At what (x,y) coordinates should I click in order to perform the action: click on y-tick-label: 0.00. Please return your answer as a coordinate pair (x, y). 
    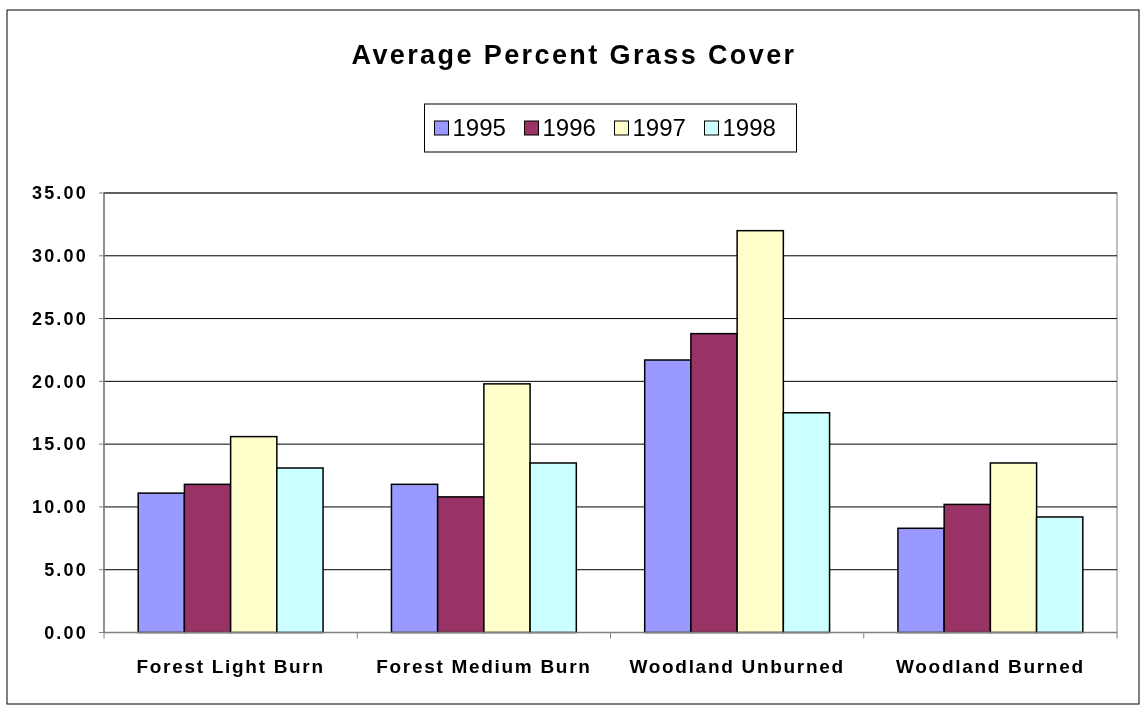
    Looking at the image, I should click on (66, 632).